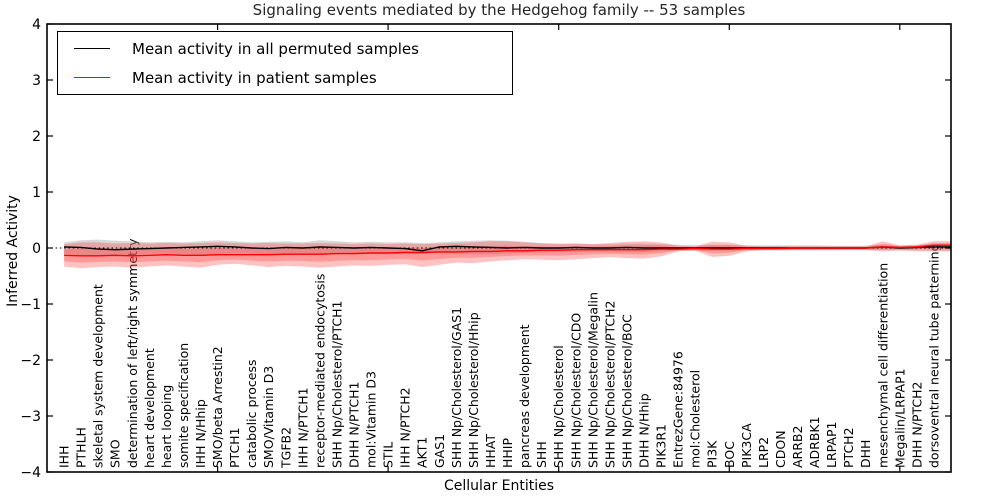  I want to click on x-tick-label: SHH Np/Cholesterol/PTCH2, so click(609, 385).